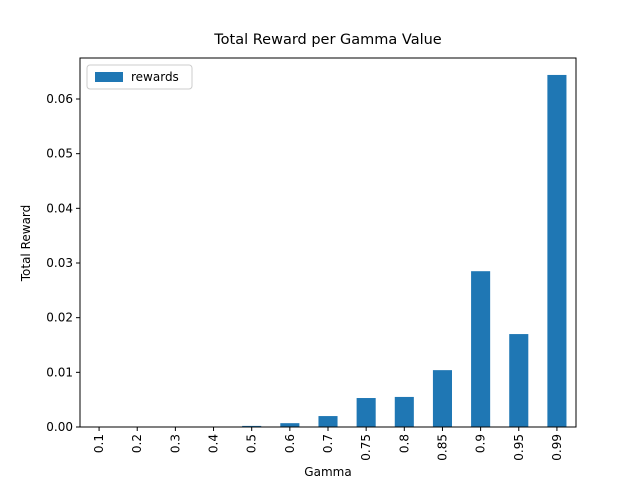 Image resolution: width=640 pixels, height=480 pixels. I want to click on x-tick-label: 0.4, so click(214, 443).